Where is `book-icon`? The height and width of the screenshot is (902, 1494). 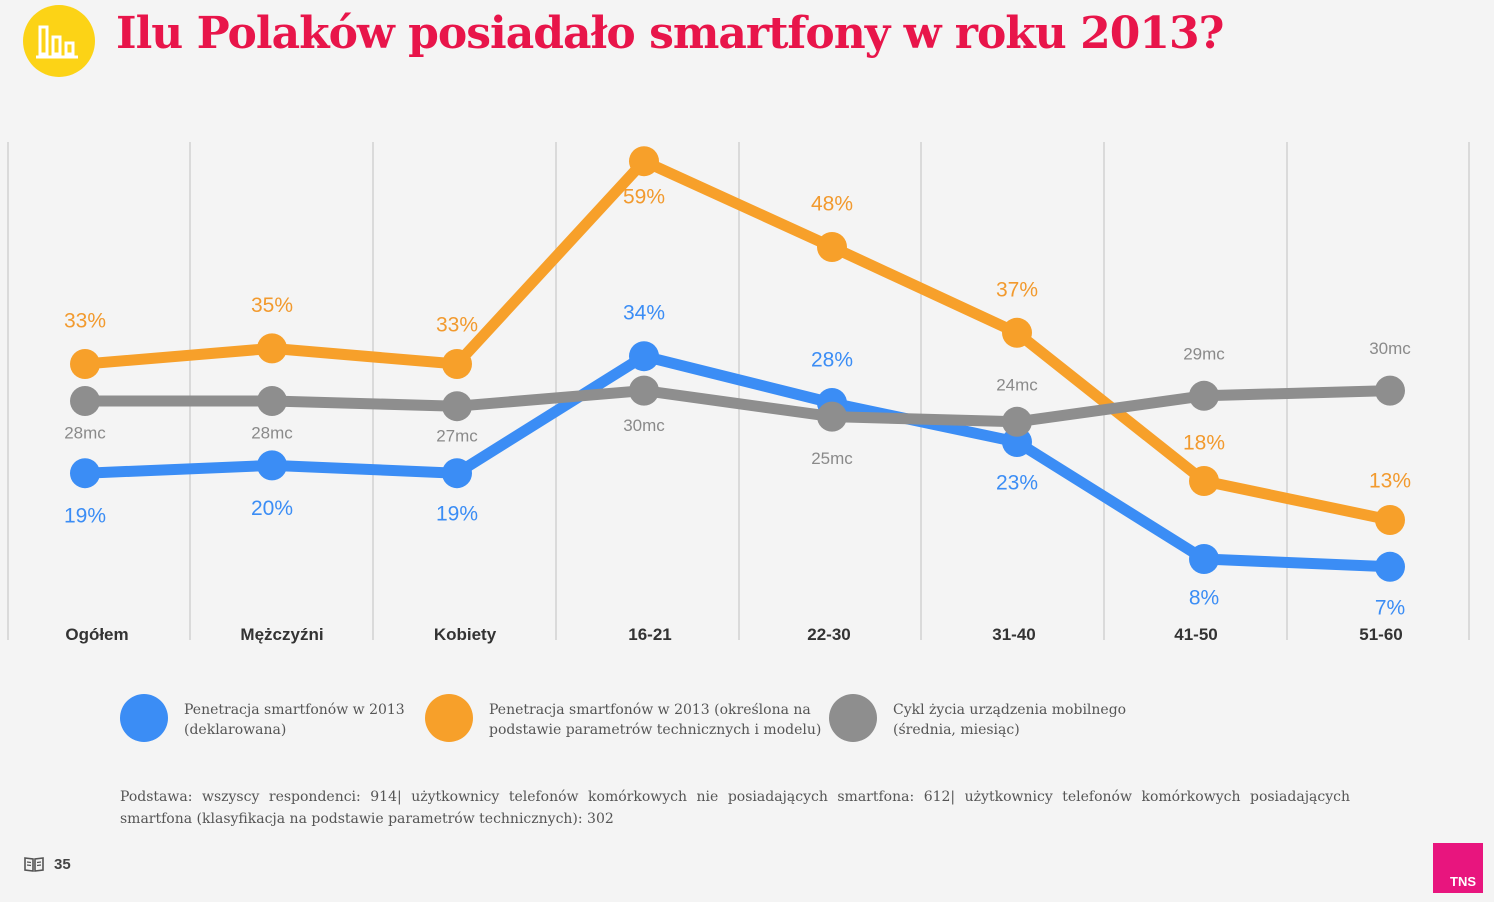
book-icon is located at coordinates (34, 864).